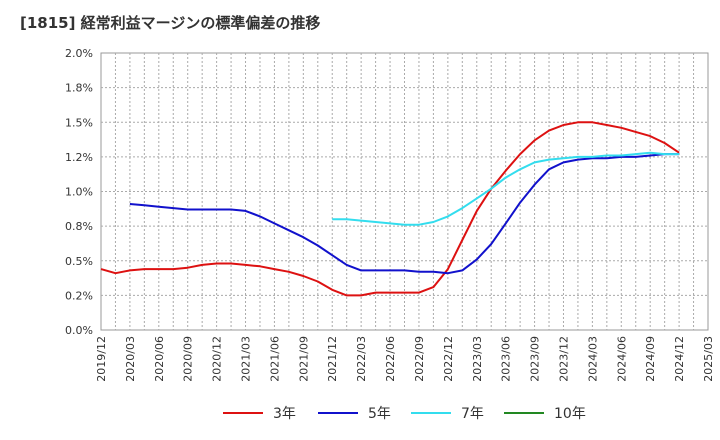  What do you see at coordinates (679, 359) in the screenshot?
I see `x-tick-label: 2024/12` at bounding box center [679, 359].